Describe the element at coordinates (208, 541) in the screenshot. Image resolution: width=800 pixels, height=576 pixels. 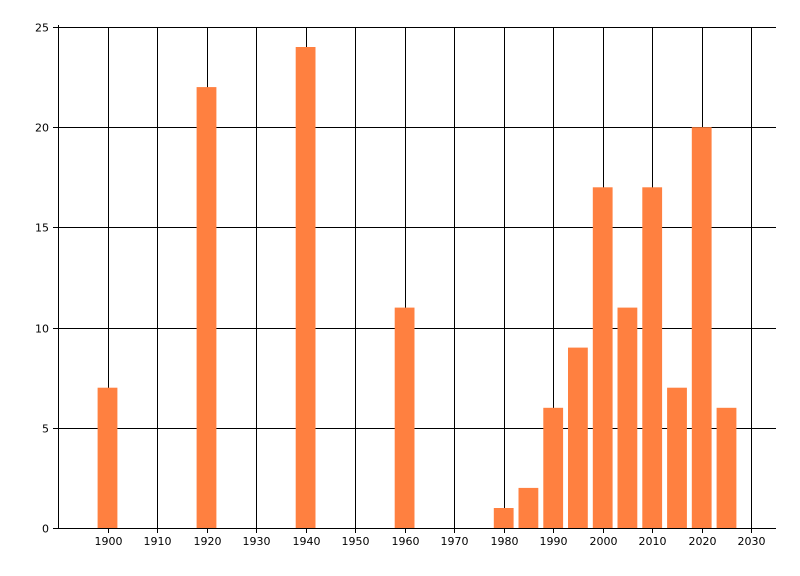
I see `x-tick-label-1920: 1920` at that location.